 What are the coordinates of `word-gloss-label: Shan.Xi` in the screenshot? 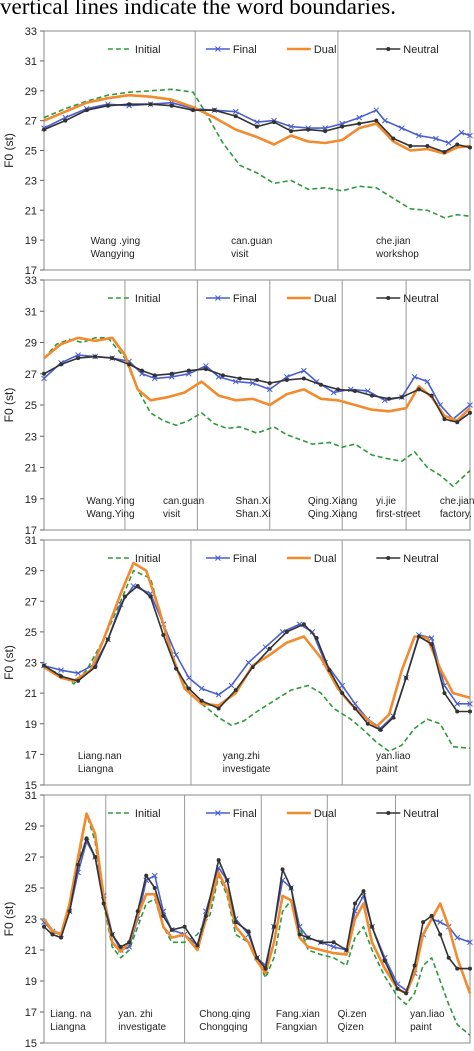 It's located at (252, 514).